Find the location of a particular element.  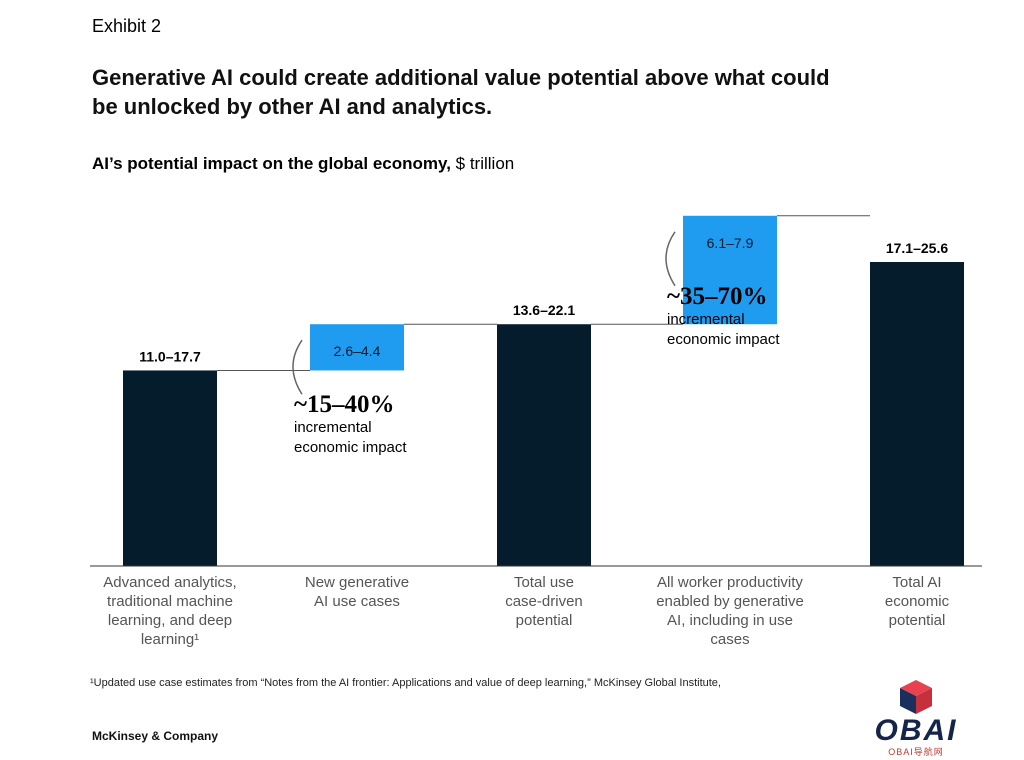

category-label: learning¹ is located at coordinates (170, 639).